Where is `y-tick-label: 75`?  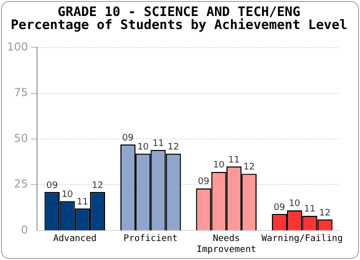
y-tick-label: 75 is located at coordinates (21, 93).